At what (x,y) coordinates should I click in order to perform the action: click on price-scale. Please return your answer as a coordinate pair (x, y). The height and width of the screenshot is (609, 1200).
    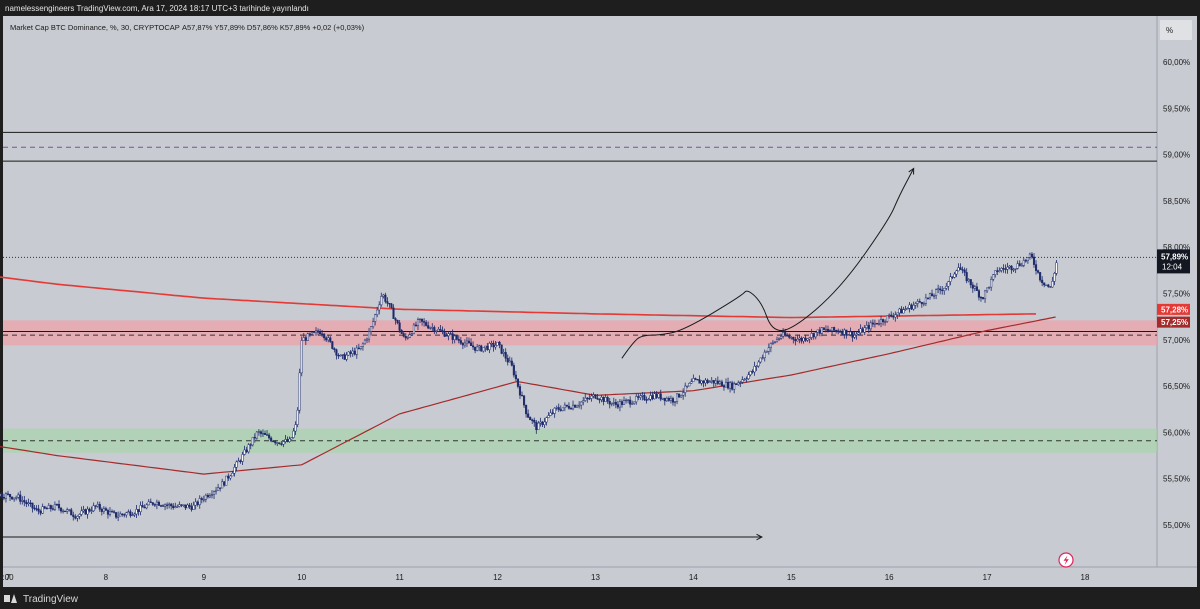
    Looking at the image, I should click on (1177, 291).